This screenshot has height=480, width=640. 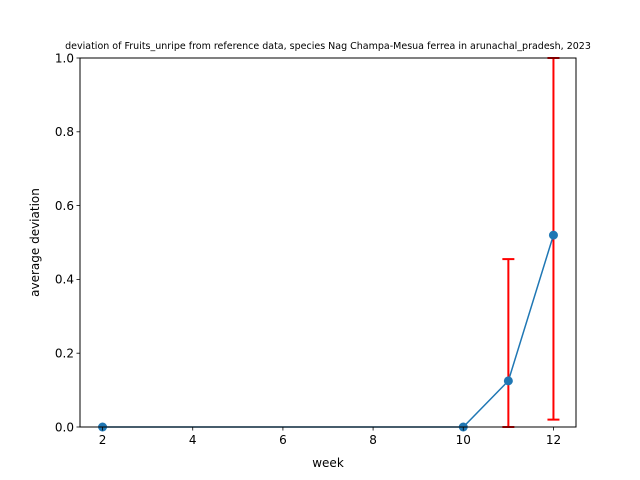 I want to click on y-tick-label: 0.4, so click(x=64, y=280).